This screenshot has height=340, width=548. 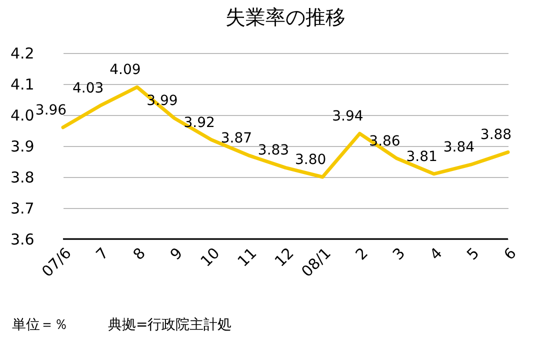 What do you see at coordinates (199, 122) in the screenshot?
I see `data-label: 3.92` at bounding box center [199, 122].